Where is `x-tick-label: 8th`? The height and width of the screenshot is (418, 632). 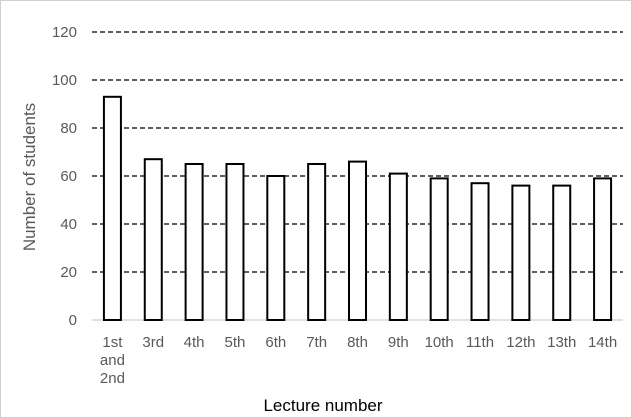 x-tick-label: 8th is located at coordinates (357, 342).